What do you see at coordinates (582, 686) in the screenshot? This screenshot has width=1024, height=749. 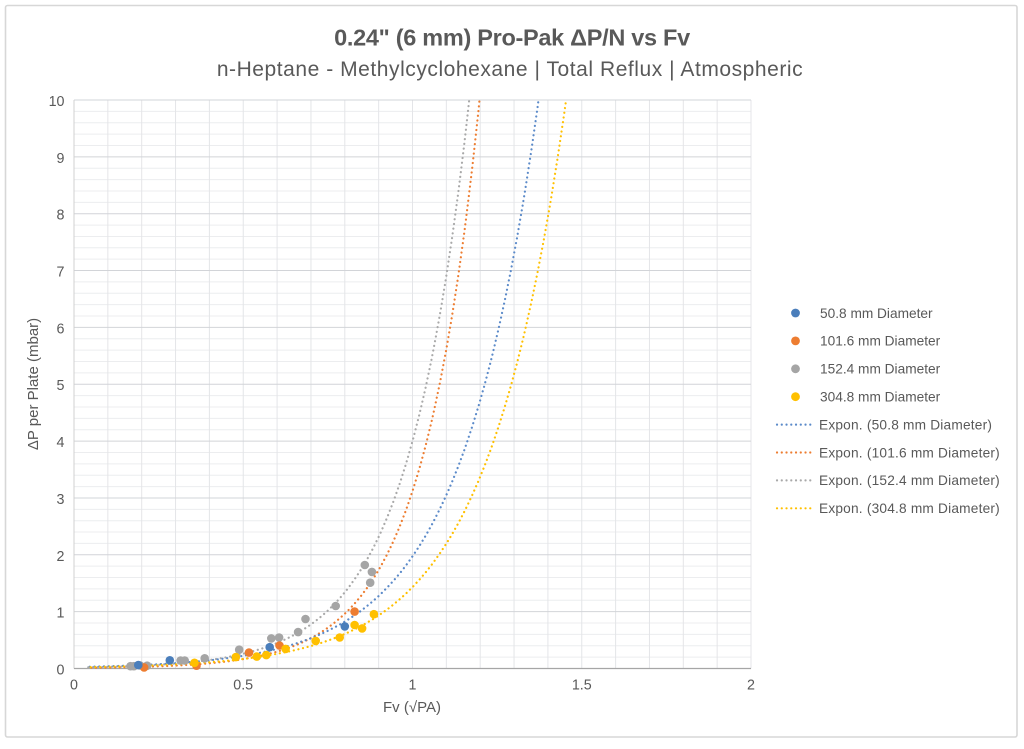 I see `svg-text: 1.5` at bounding box center [582, 686].